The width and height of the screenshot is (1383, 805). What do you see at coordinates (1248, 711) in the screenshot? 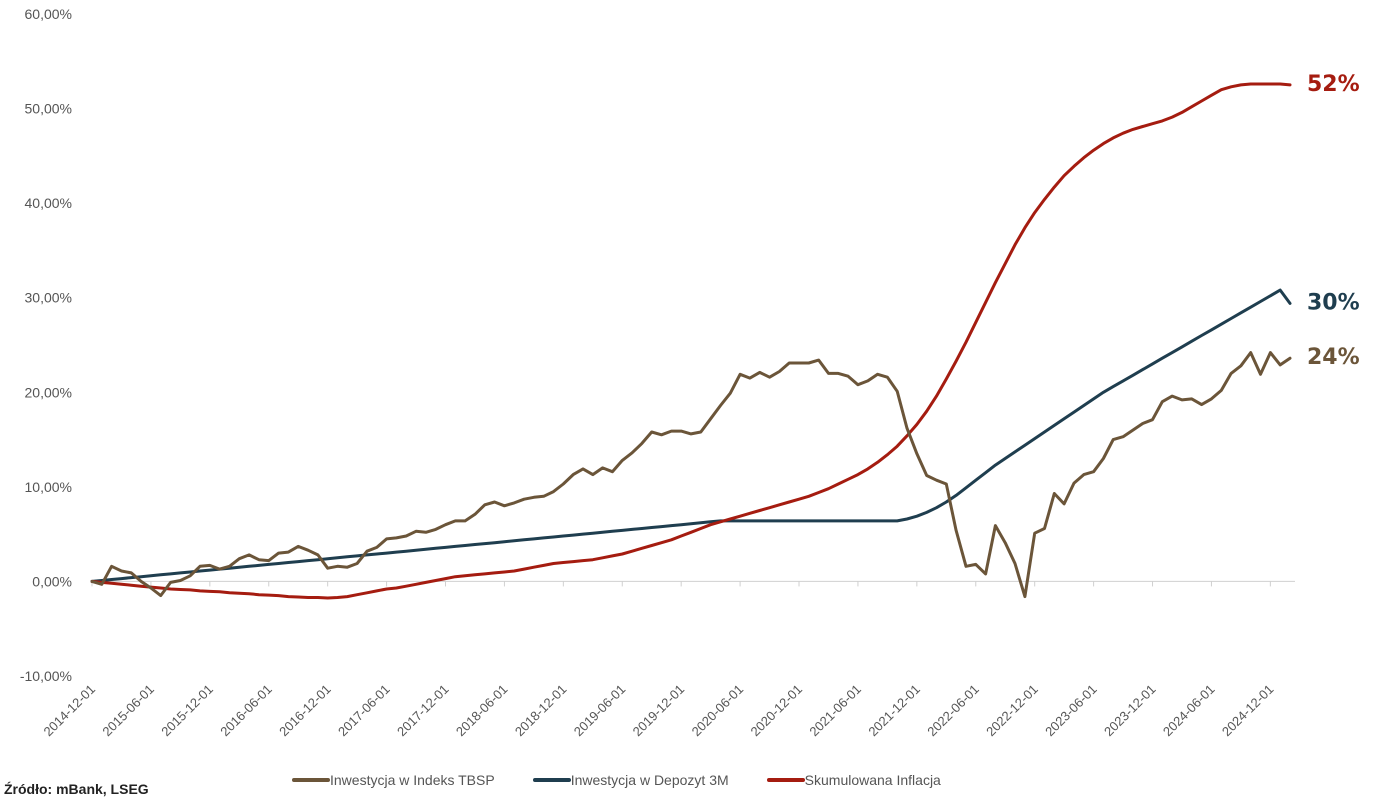
I see `x-tick-label: 2024-12-01` at bounding box center [1248, 711].